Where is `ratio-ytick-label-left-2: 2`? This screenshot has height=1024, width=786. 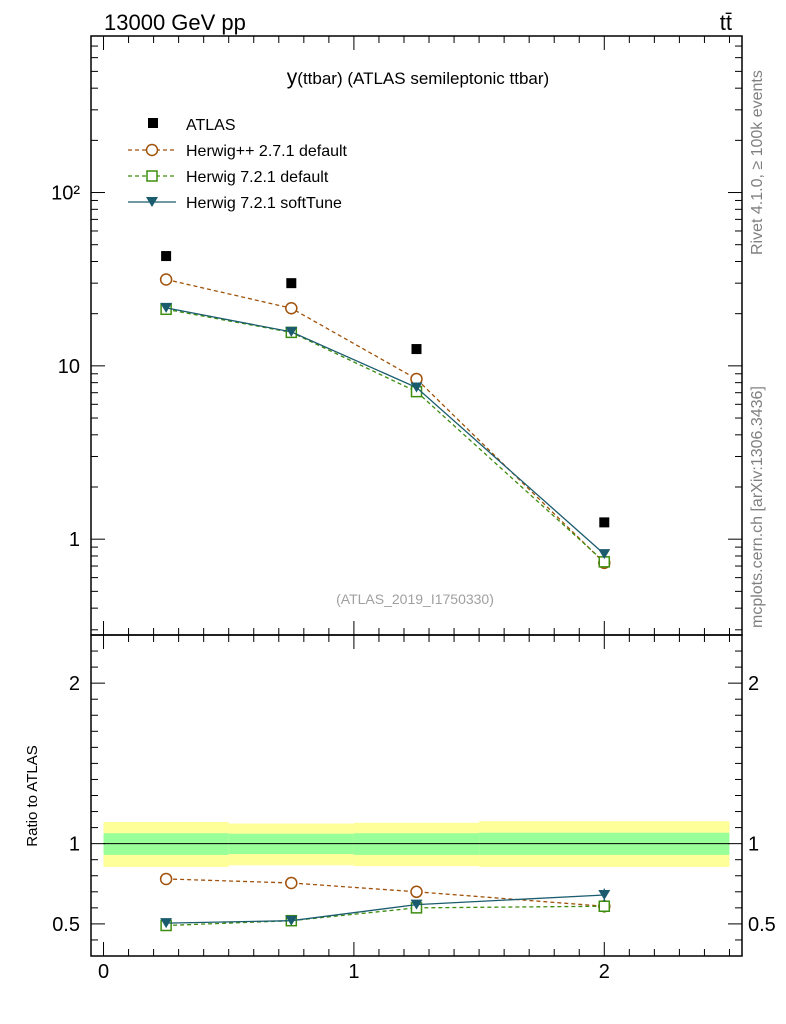
ratio-ytick-label-left-2: 2 is located at coordinates (74, 684).